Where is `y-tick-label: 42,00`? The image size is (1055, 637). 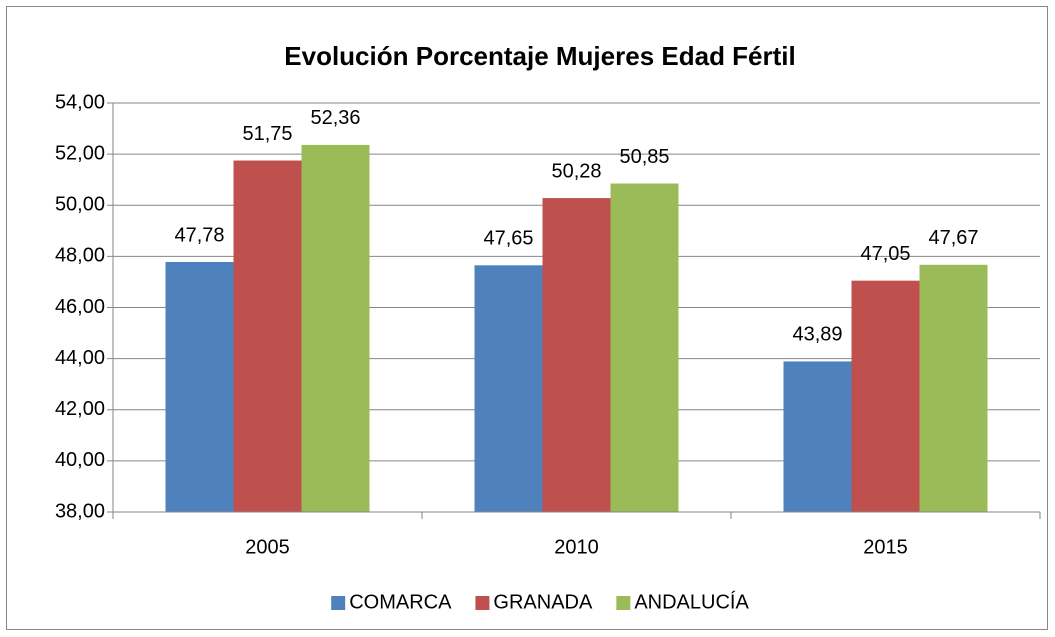 y-tick-label: 42,00 is located at coordinates (80, 409).